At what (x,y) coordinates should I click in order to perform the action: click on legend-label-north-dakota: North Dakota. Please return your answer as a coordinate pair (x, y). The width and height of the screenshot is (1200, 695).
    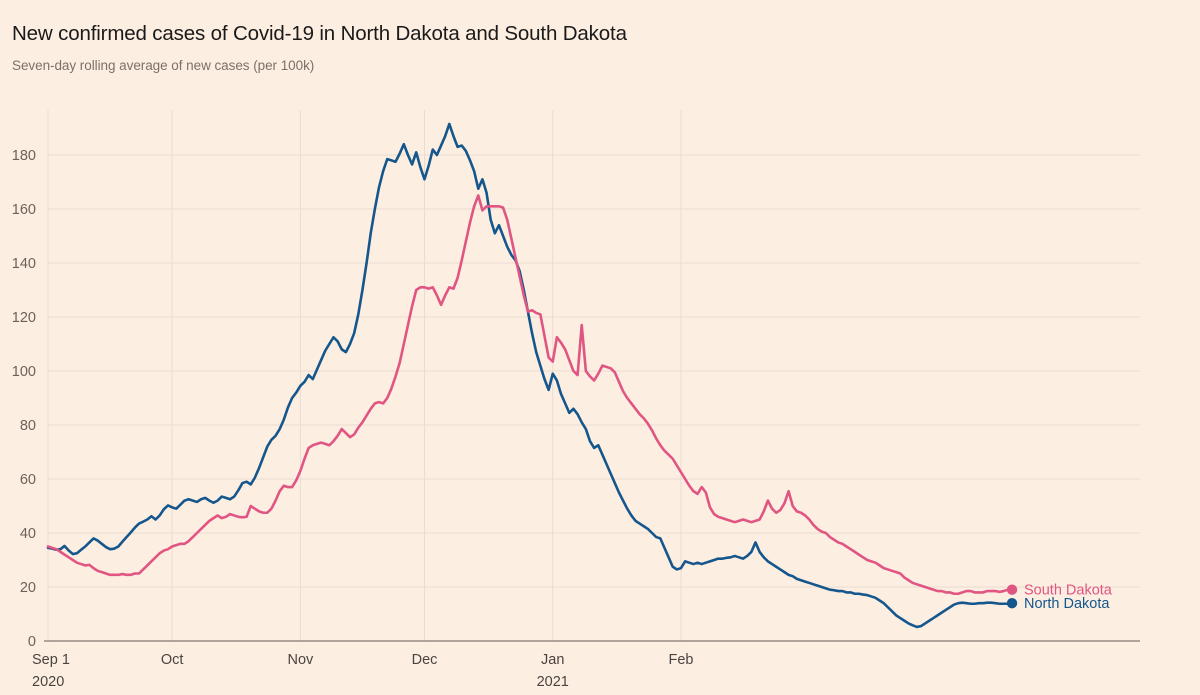
    Looking at the image, I should click on (1067, 604).